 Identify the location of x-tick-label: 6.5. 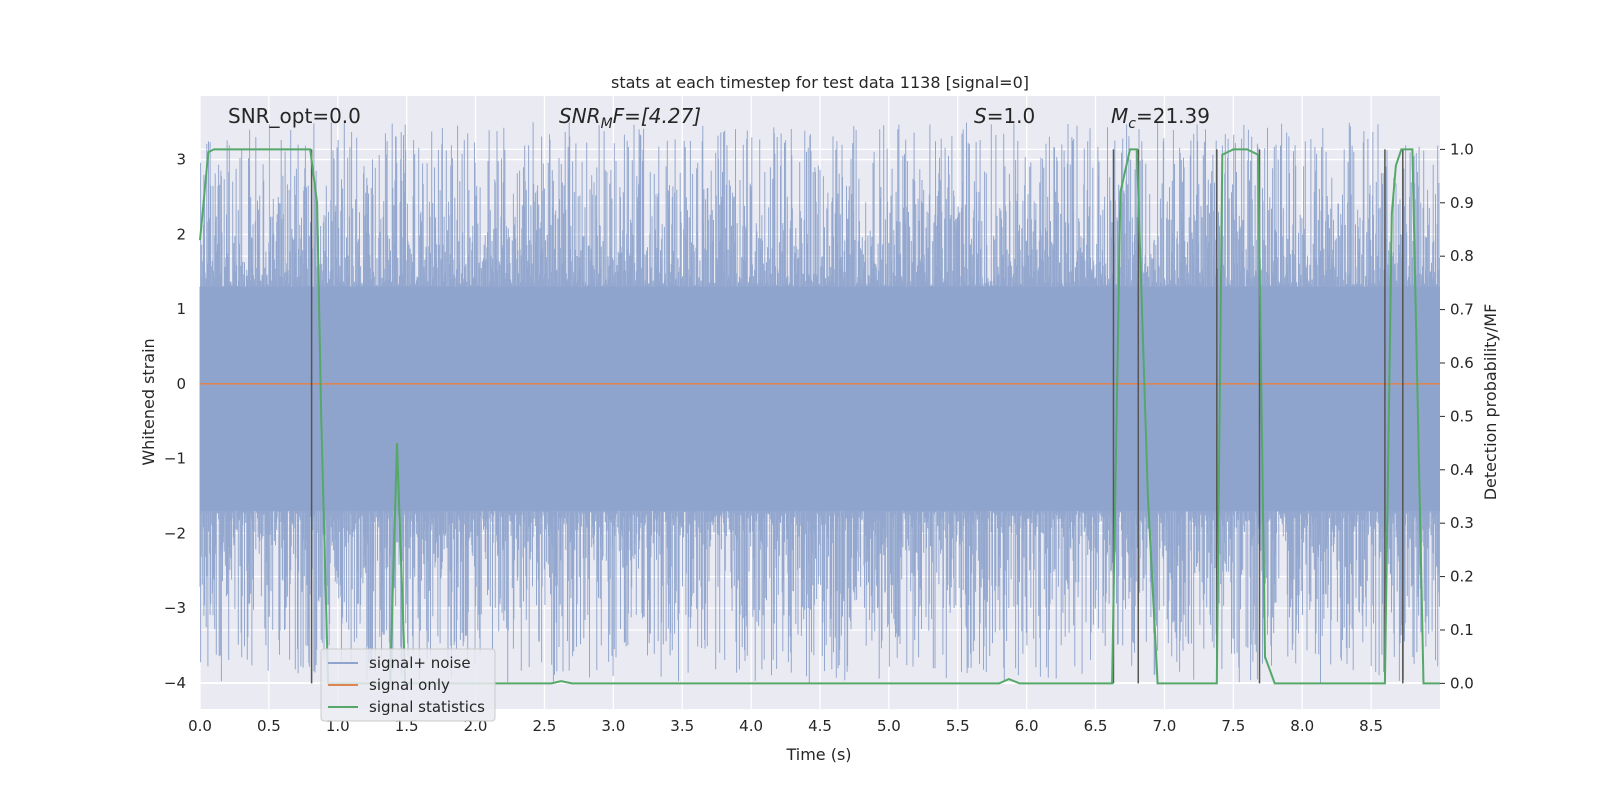
(1096, 726).